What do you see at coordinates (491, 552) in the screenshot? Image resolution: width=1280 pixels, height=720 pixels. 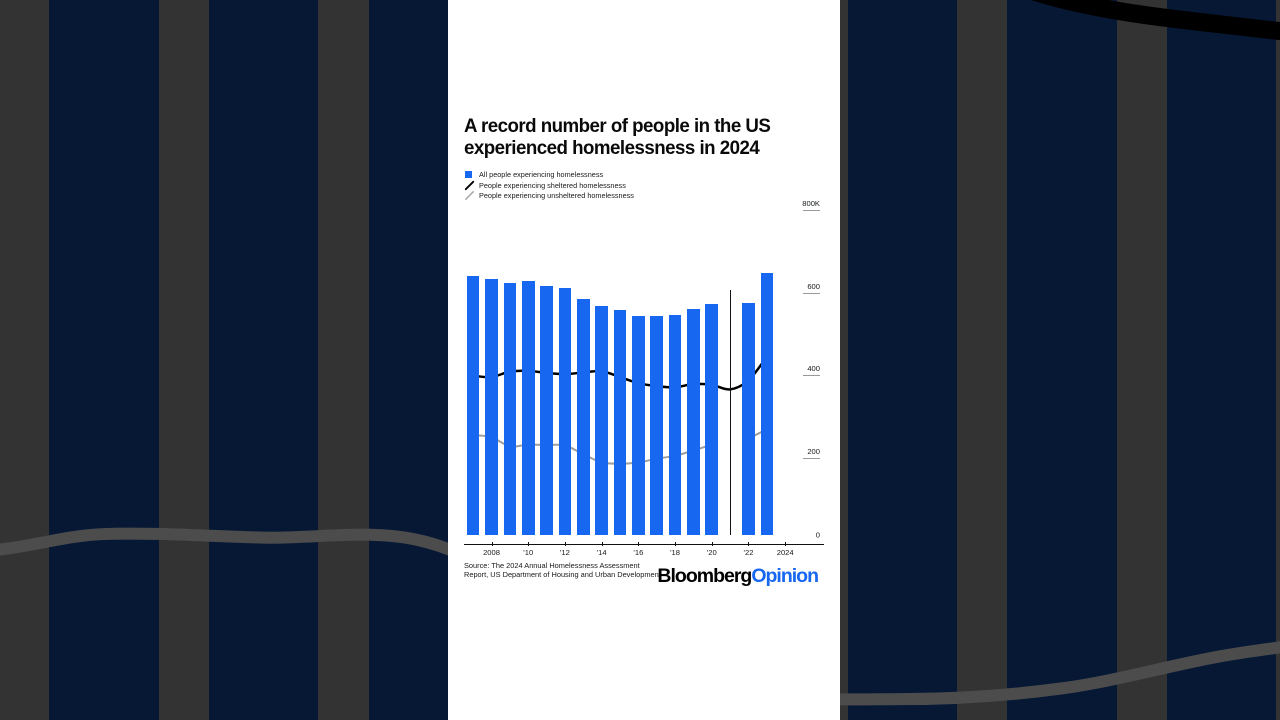 I see `x-label-2008: 2008` at bounding box center [491, 552].